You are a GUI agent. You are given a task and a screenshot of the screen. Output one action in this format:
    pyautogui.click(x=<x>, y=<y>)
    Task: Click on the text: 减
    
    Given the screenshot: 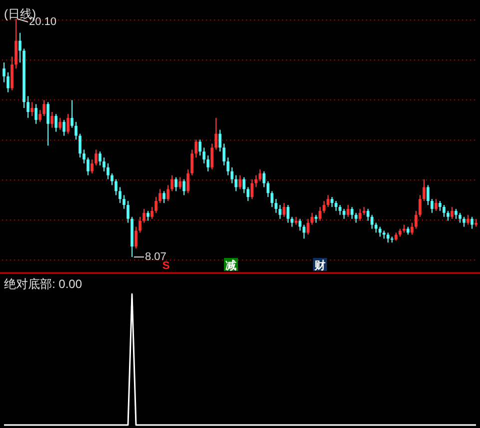 What is the action you would take?
    pyautogui.click(x=231, y=265)
    